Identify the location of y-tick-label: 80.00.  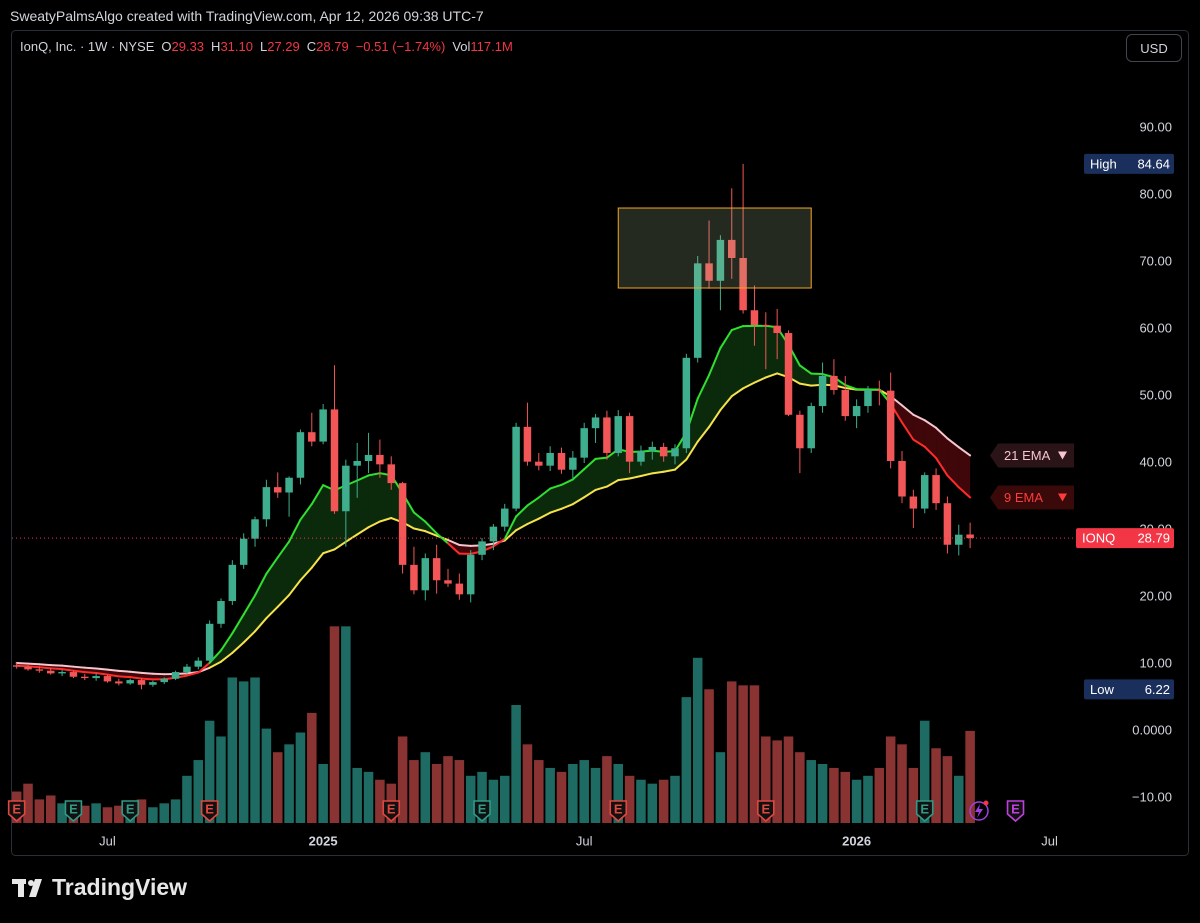
(1155, 193).